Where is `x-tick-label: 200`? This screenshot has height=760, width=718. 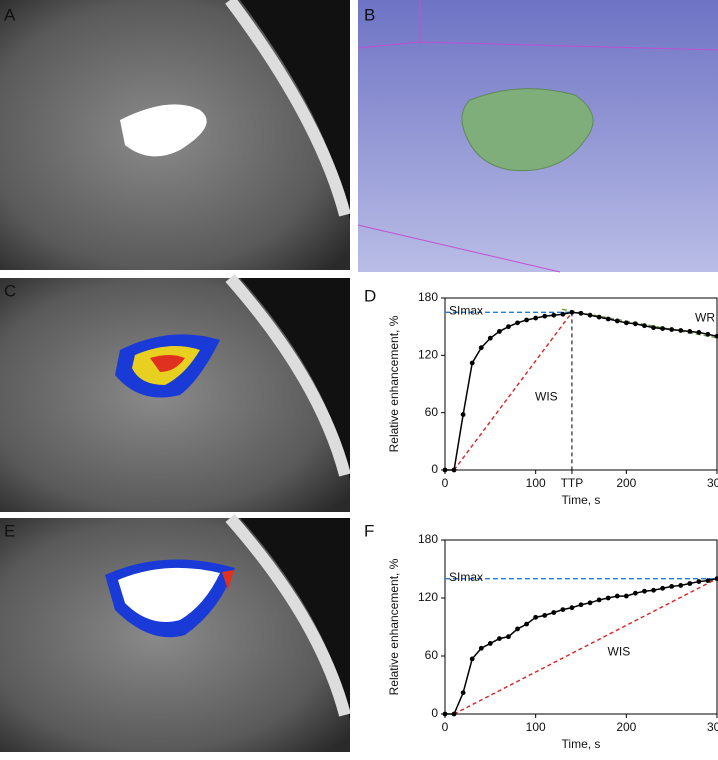
x-tick-label: 200 is located at coordinates (626, 483).